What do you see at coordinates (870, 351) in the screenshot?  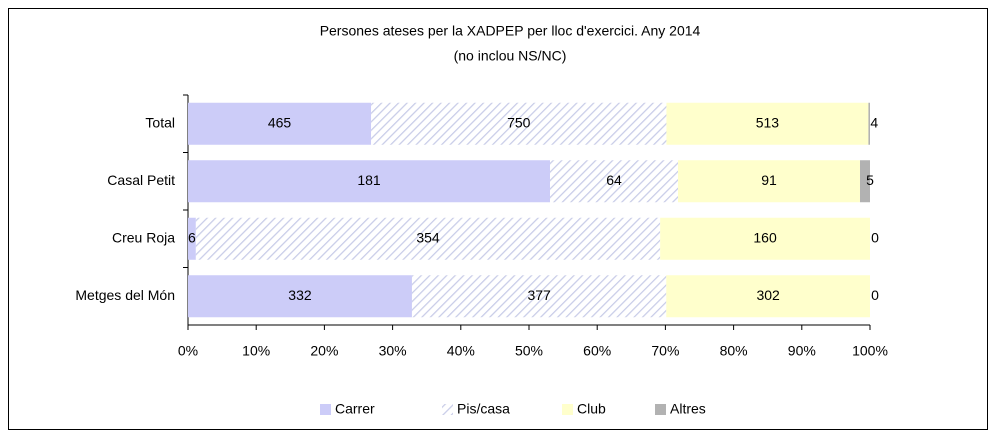 I see `x-tick-label: 100%` at bounding box center [870, 351].